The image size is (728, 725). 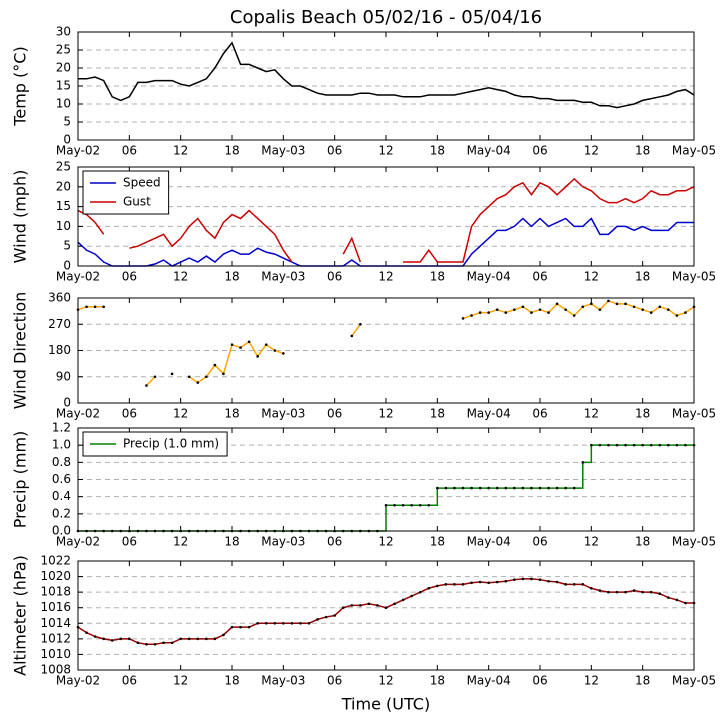 What do you see at coordinates (63, 50) in the screenshot?
I see `y-tick-label: 25` at bounding box center [63, 50].